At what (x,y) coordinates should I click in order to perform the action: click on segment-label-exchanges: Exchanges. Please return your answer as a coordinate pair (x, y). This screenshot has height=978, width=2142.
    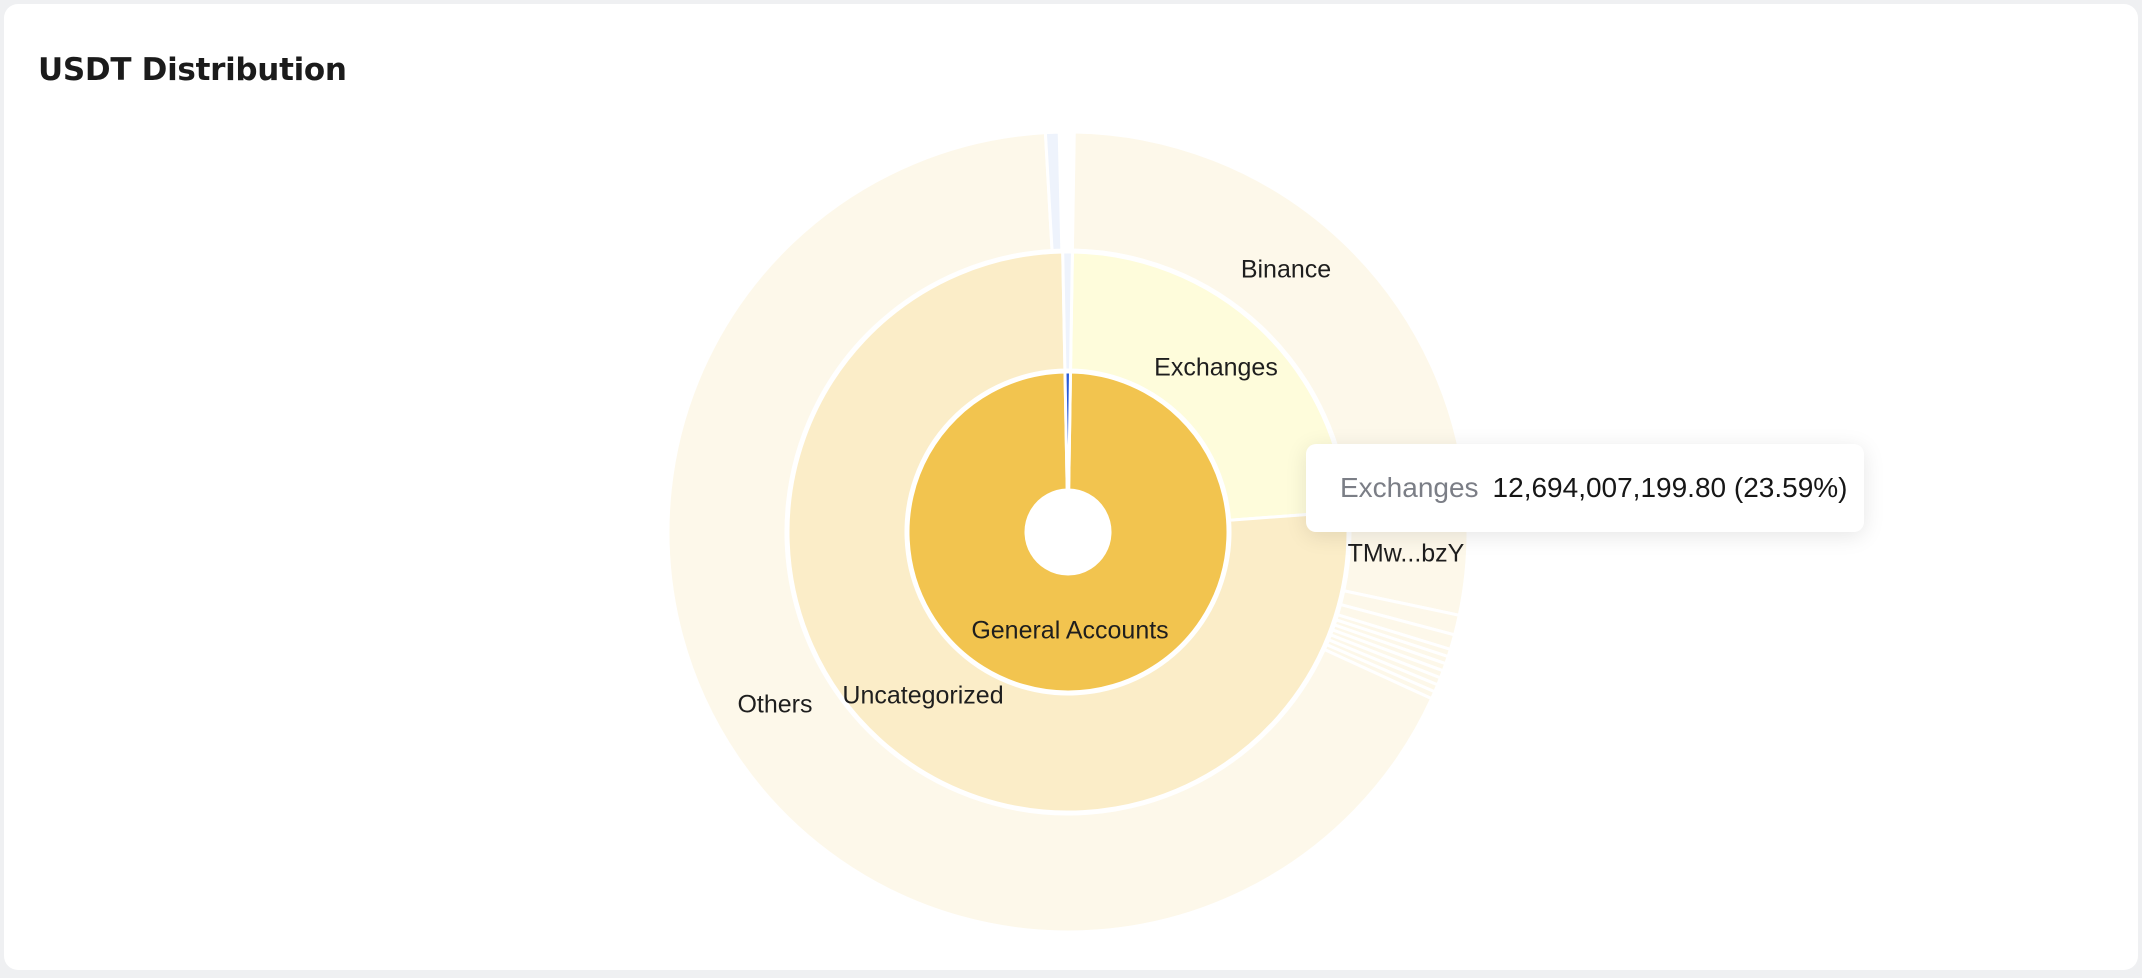
    Looking at the image, I should click on (1216, 368).